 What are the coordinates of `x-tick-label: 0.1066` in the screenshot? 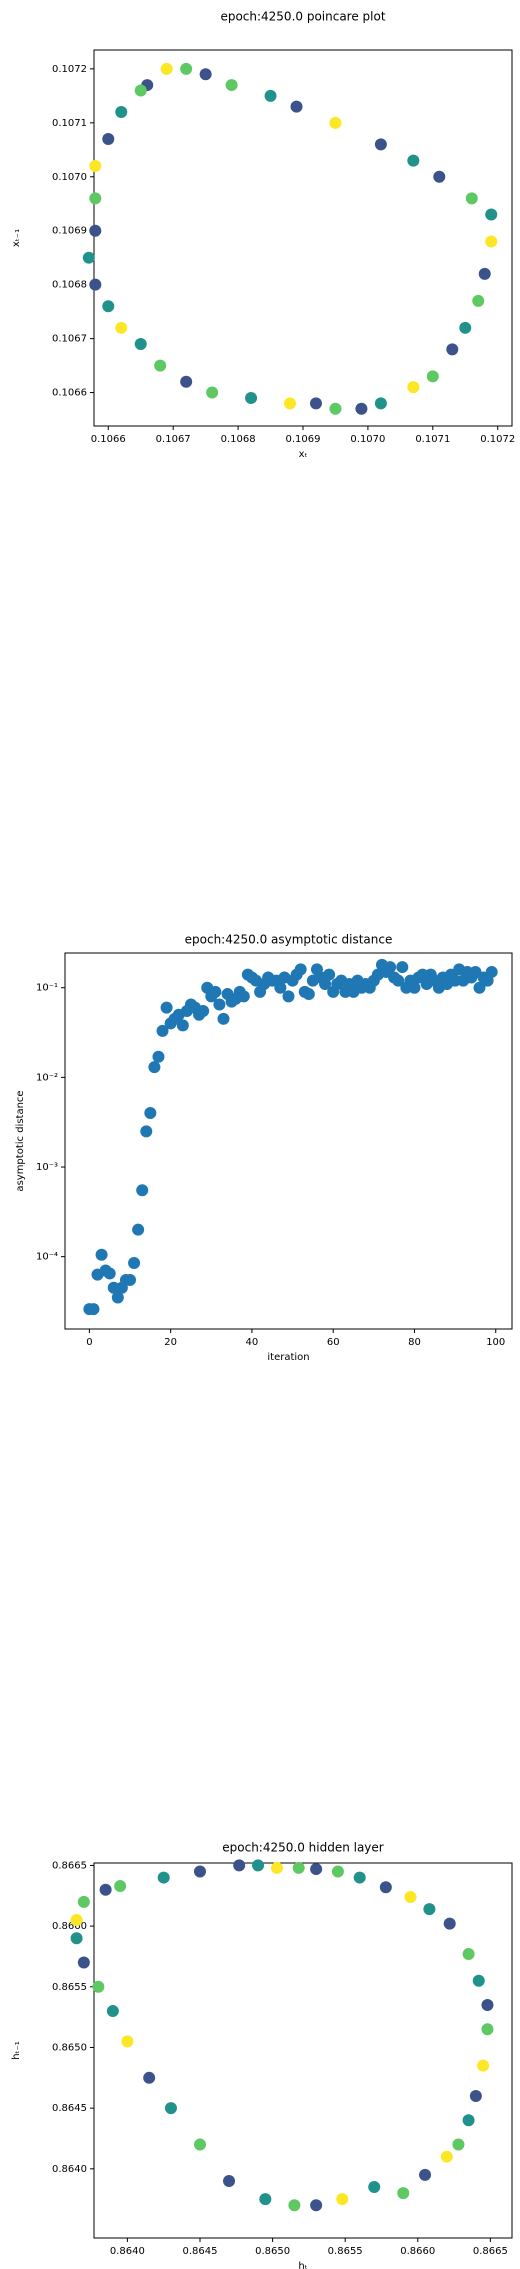 It's located at (108, 439).